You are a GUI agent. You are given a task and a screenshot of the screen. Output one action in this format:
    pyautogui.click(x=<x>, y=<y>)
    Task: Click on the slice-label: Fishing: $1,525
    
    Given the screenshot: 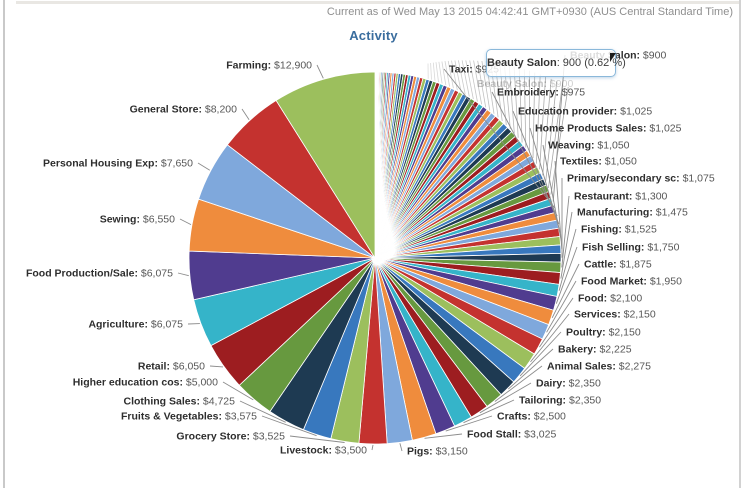 What is the action you would take?
    pyautogui.click(x=619, y=230)
    